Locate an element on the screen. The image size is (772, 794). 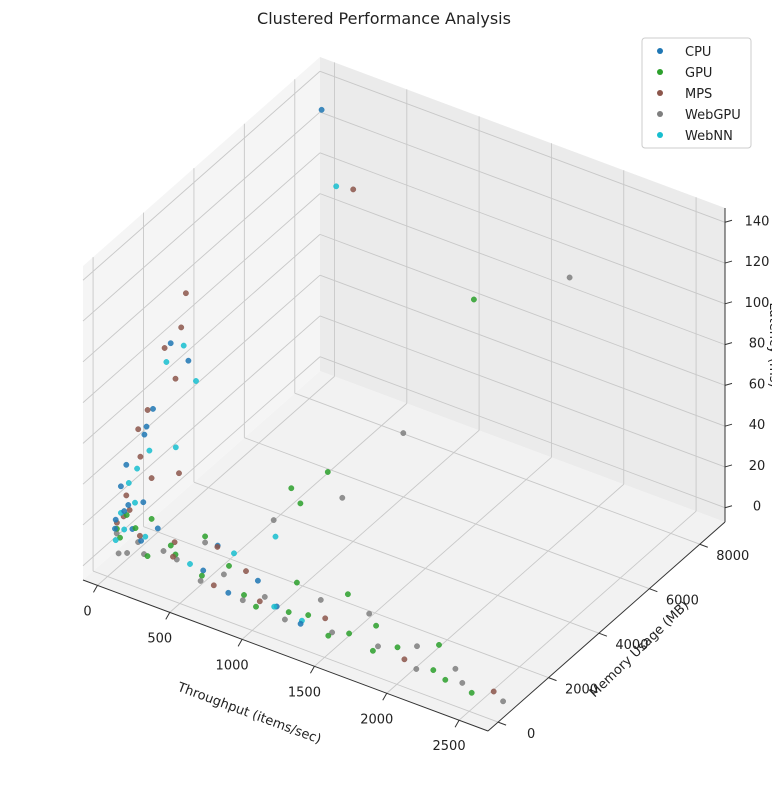
y-tick-label: 8000 is located at coordinates (732, 556).